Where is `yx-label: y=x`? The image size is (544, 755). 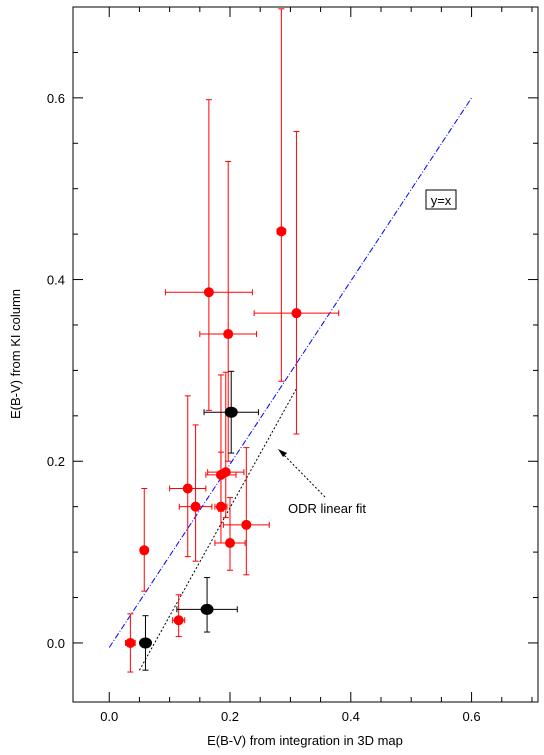 yx-label: y=x is located at coordinates (441, 200).